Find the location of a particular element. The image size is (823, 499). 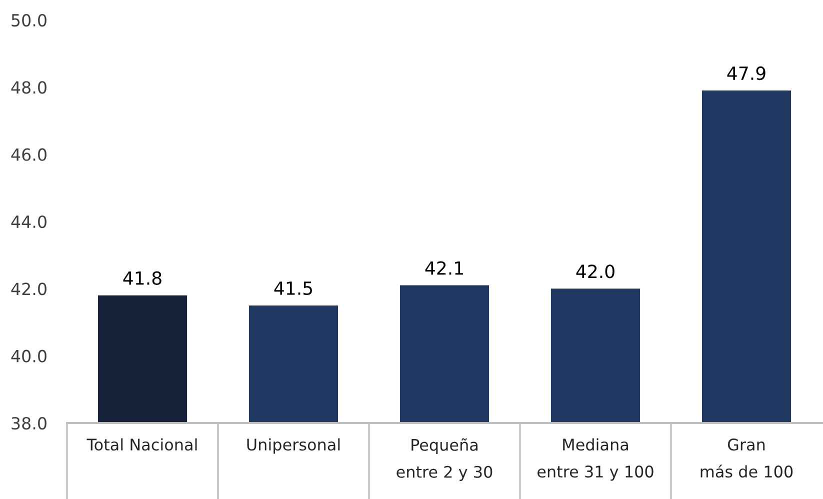

data-label: 41.8 is located at coordinates (142, 278).